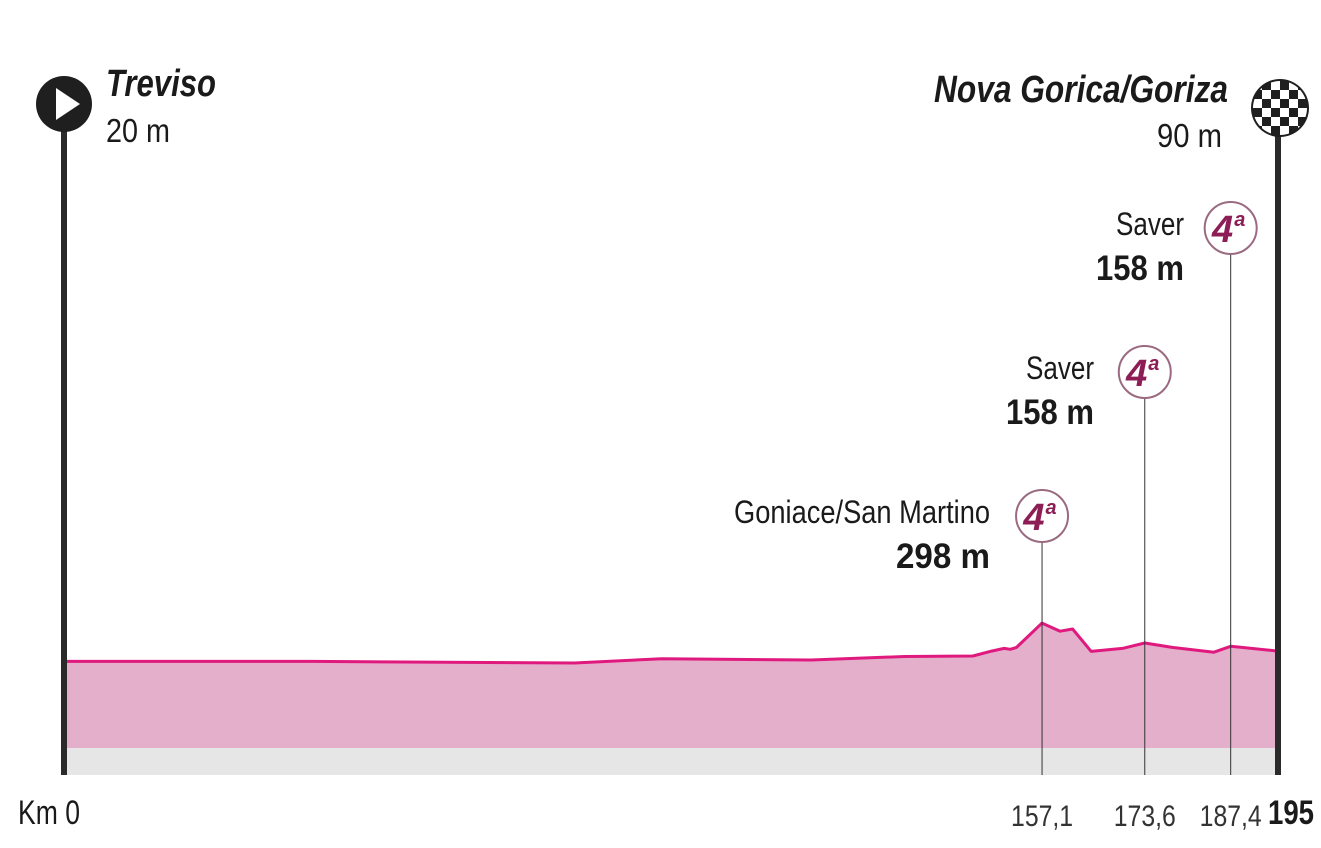  Describe the element at coordinates (943, 556) in the screenshot. I see `climb-altitude: 298 m` at that location.